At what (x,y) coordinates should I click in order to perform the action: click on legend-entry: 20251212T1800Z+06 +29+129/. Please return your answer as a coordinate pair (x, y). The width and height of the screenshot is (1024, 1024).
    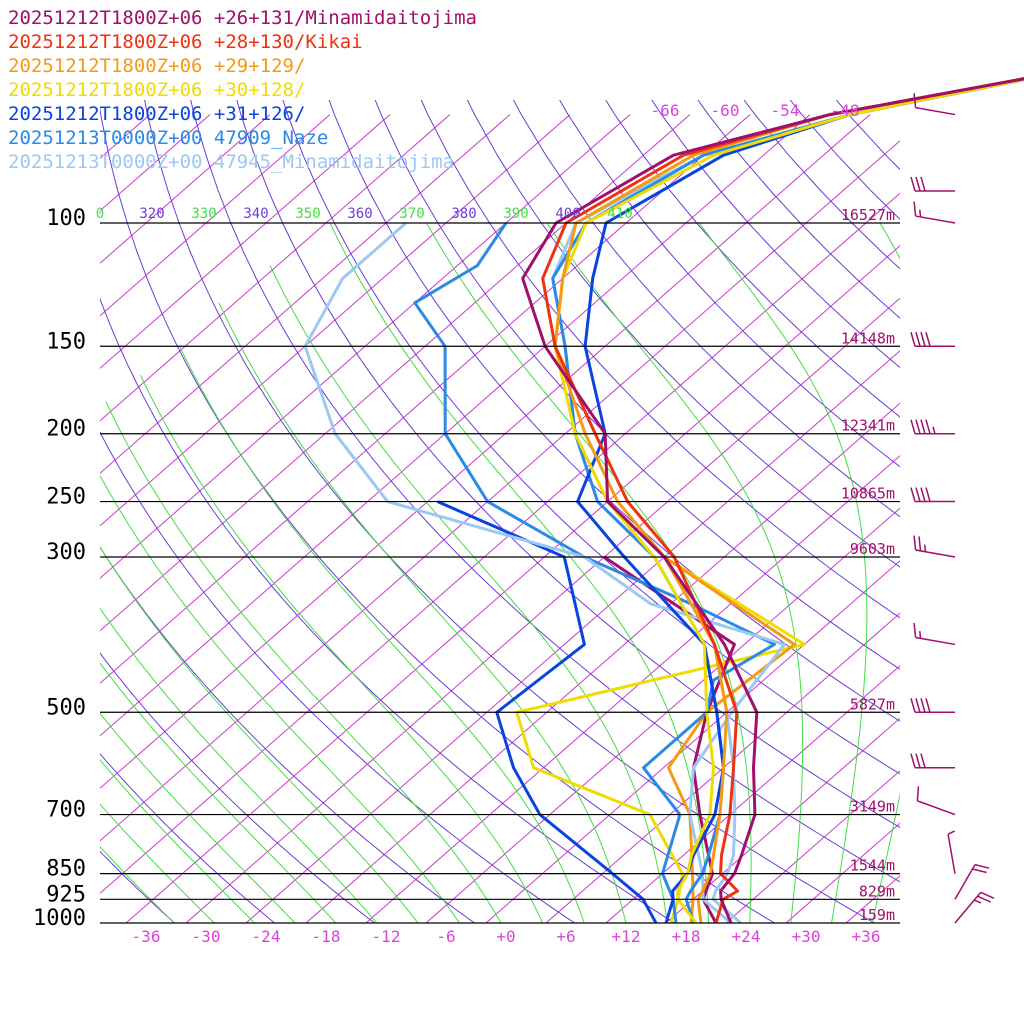
    Looking at the image, I should click on (156, 66).